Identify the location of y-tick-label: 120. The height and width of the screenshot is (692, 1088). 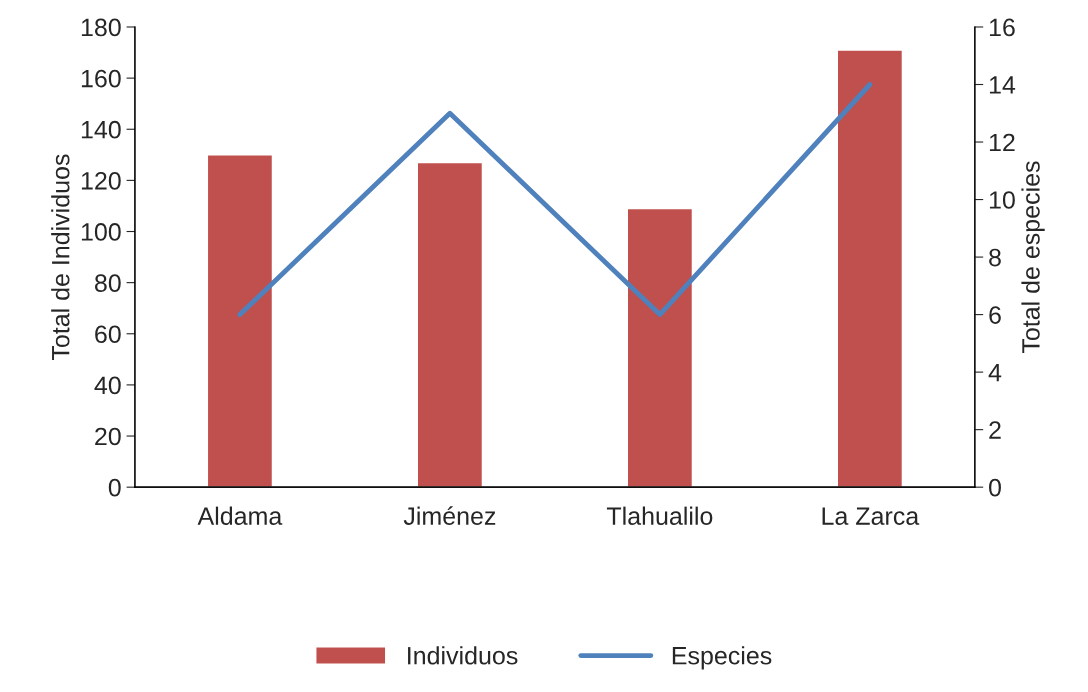
(101, 180).